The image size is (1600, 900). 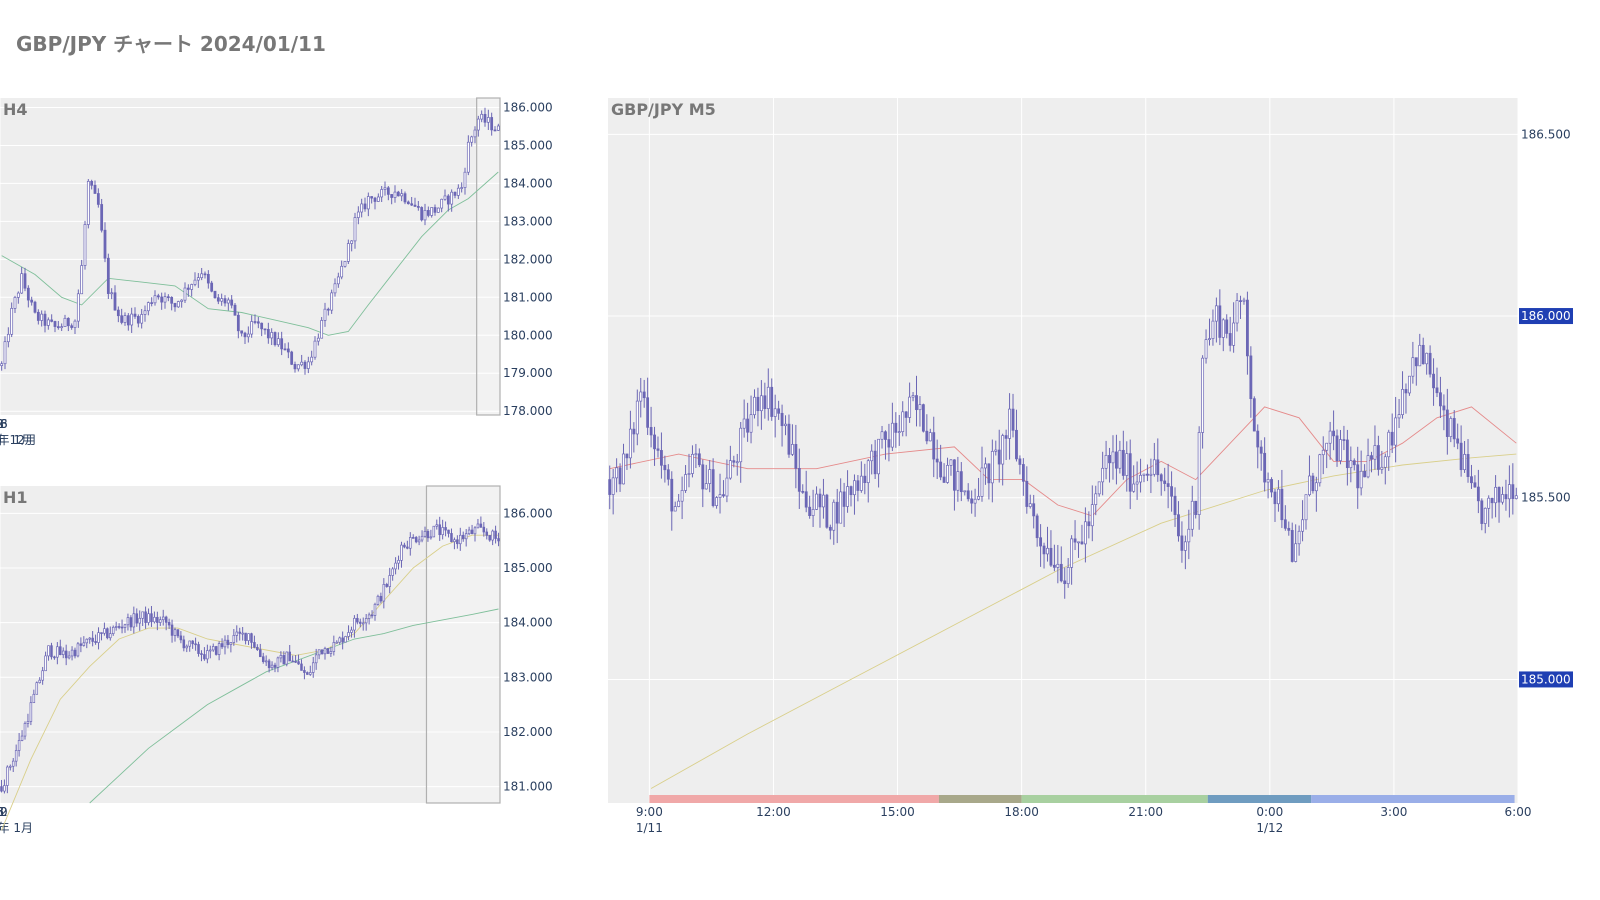 I want to click on x-tick-label: 18, so click(x=4, y=424).